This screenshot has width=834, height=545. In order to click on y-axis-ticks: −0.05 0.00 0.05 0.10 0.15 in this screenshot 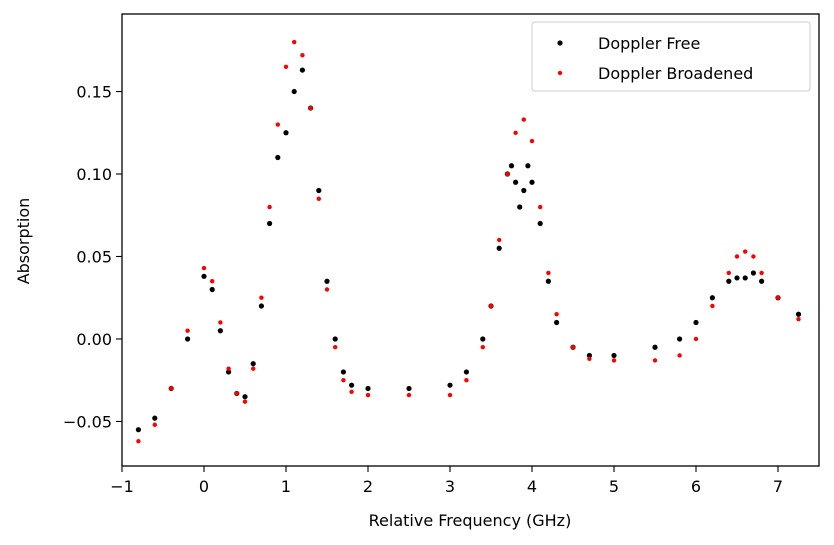, I will do `click(92, 257)`.